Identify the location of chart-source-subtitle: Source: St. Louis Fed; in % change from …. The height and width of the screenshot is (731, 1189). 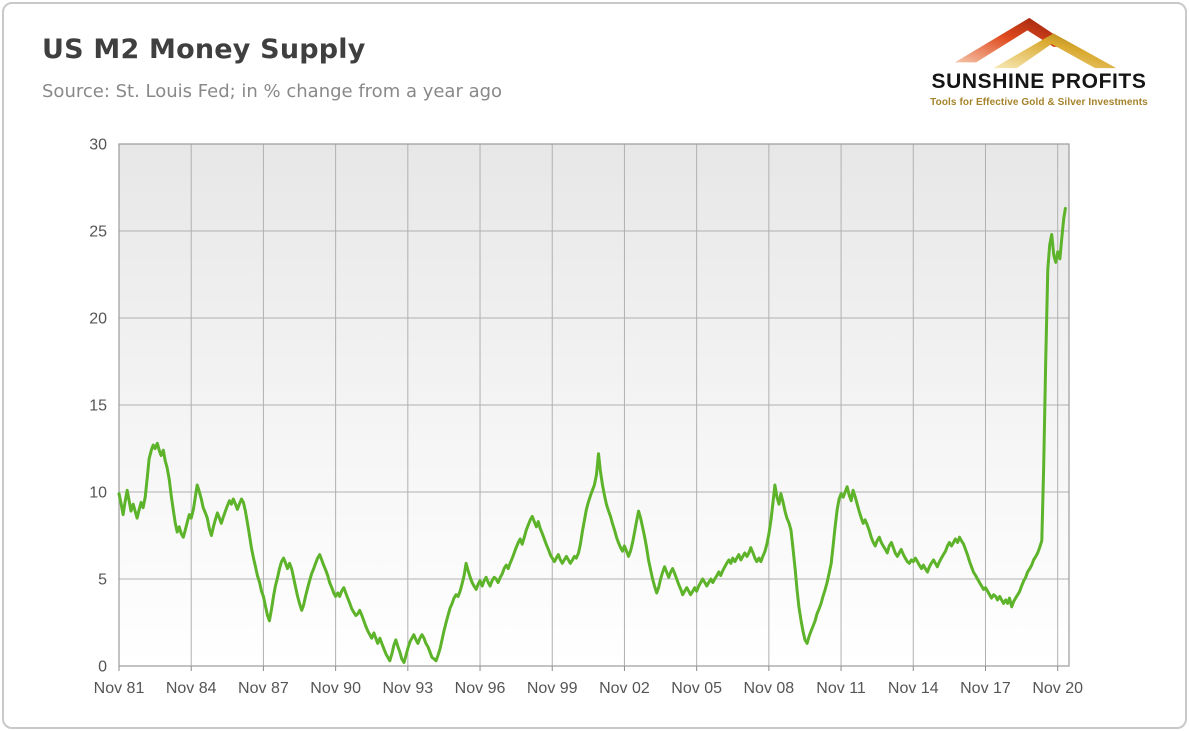
(272, 91).